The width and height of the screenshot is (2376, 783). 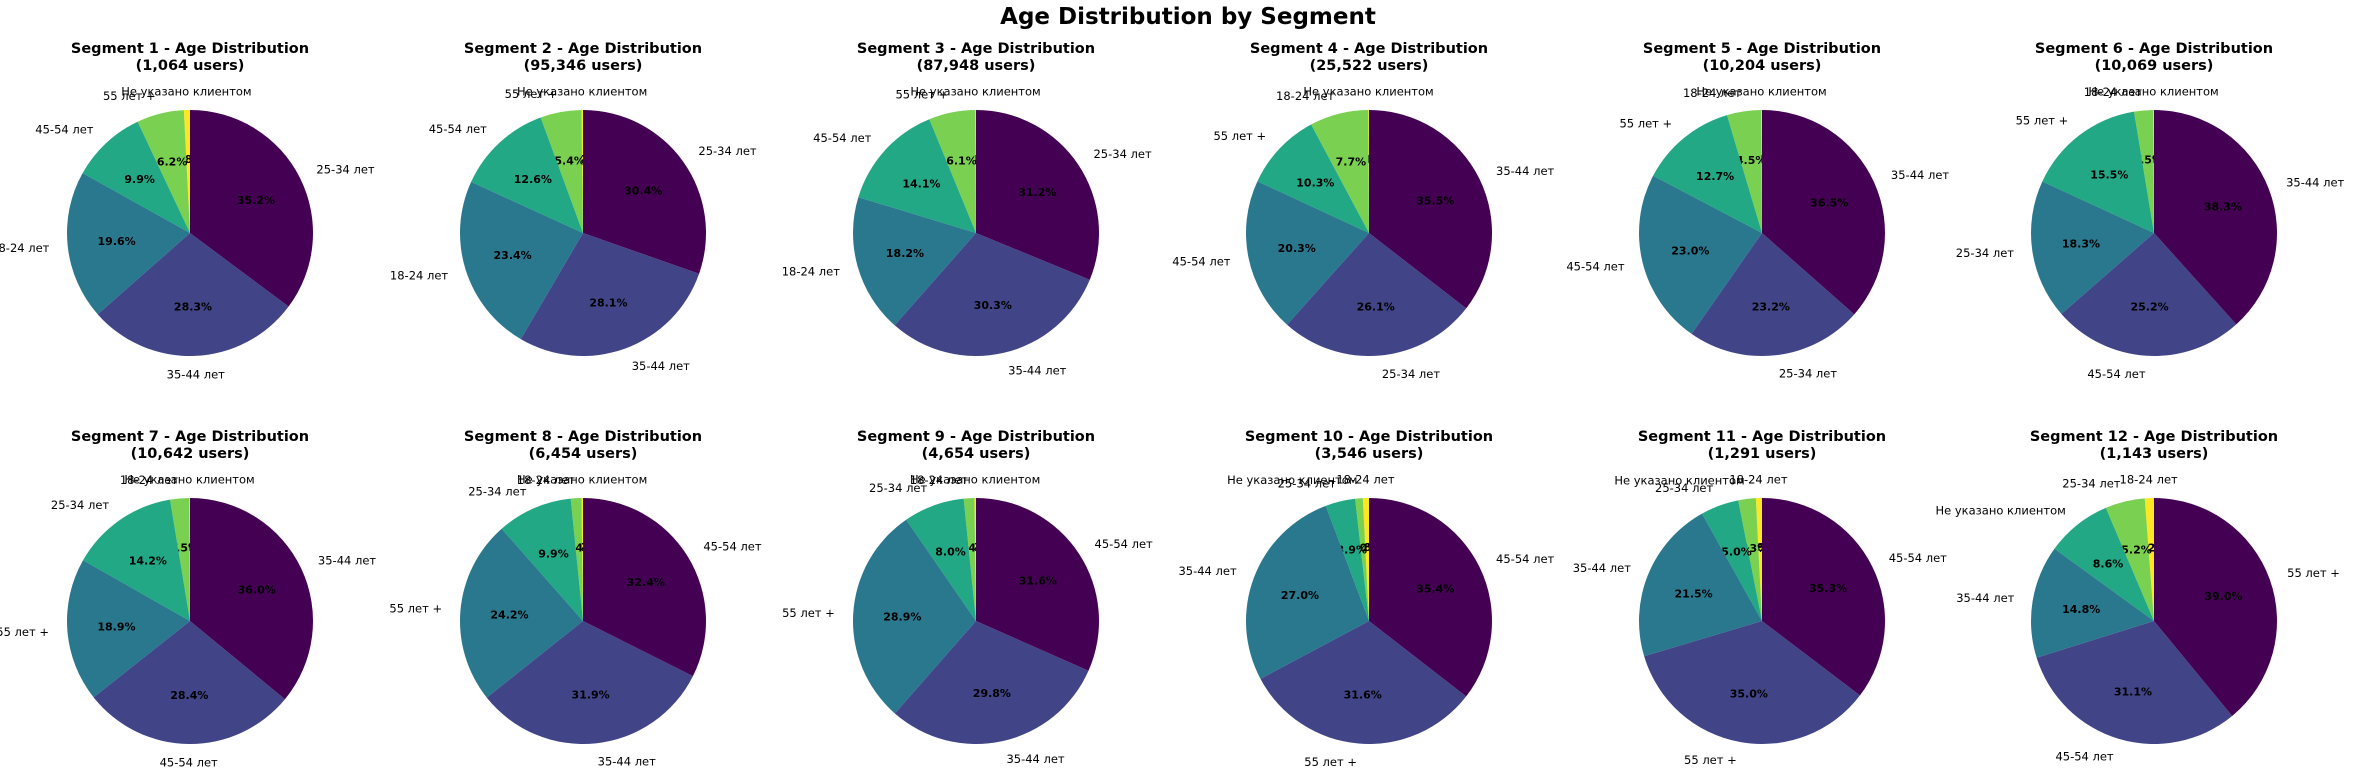 What do you see at coordinates (2108, 563) in the screenshot?
I see `slice-percent-label: 8.6%` at bounding box center [2108, 563].